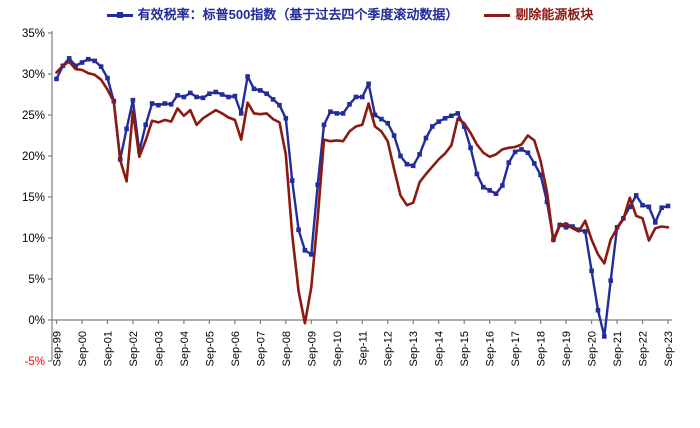 The image size is (700, 428). I want to click on y-axis-label: 5%, so click(36, 280).